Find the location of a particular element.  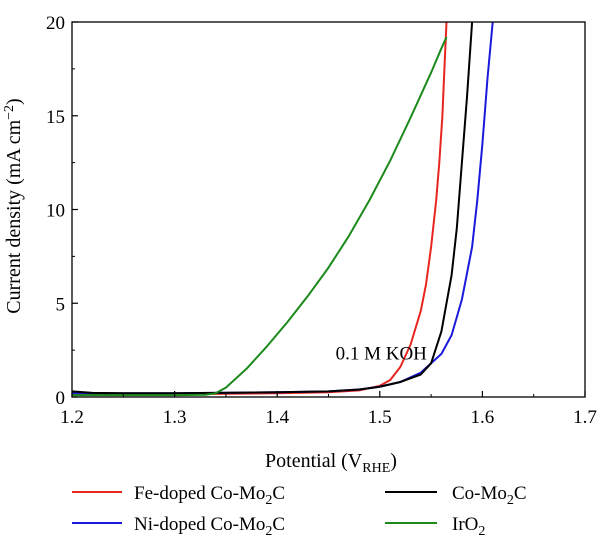

legend-label-ni-doped: Ni-doped Co-Mo2C is located at coordinates (209, 526).